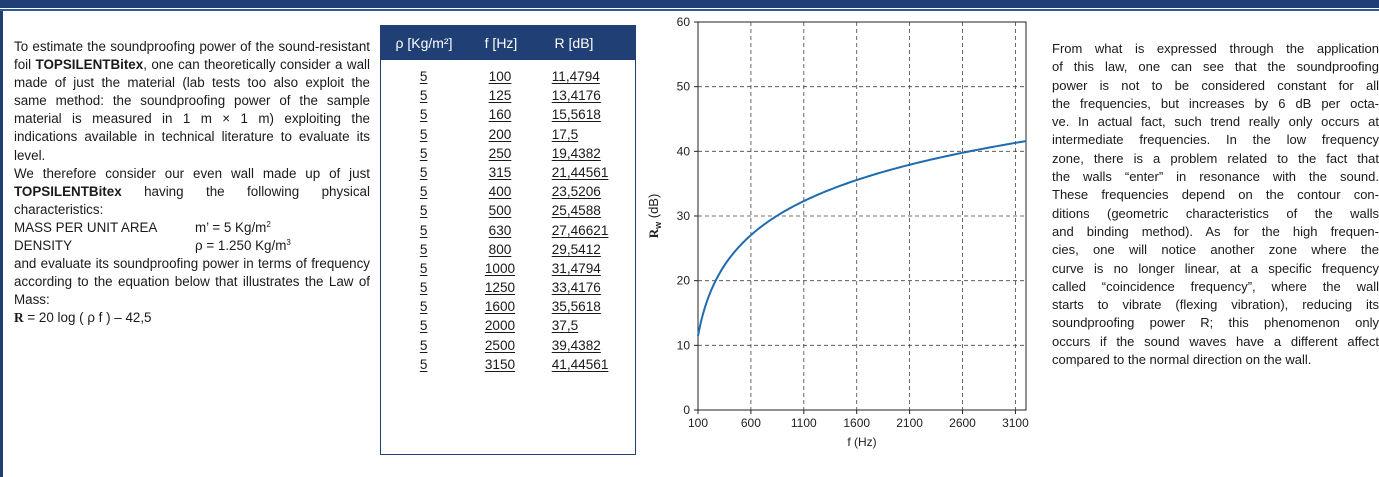 This screenshot has height=477, width=1379. Describe the element at coordinates (684, 87) in the screenshot. I see `y-tick-label: 50` at that location.